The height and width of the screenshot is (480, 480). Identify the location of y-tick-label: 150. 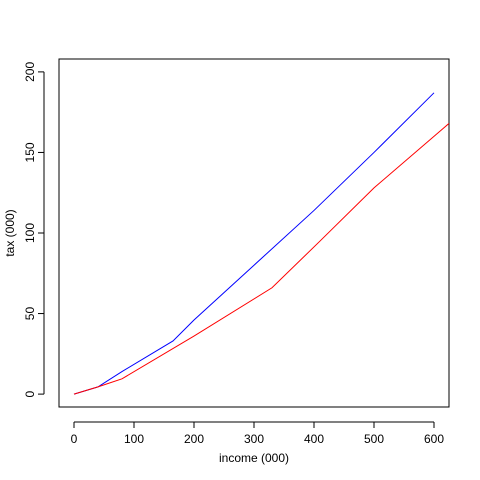
(30, 152).